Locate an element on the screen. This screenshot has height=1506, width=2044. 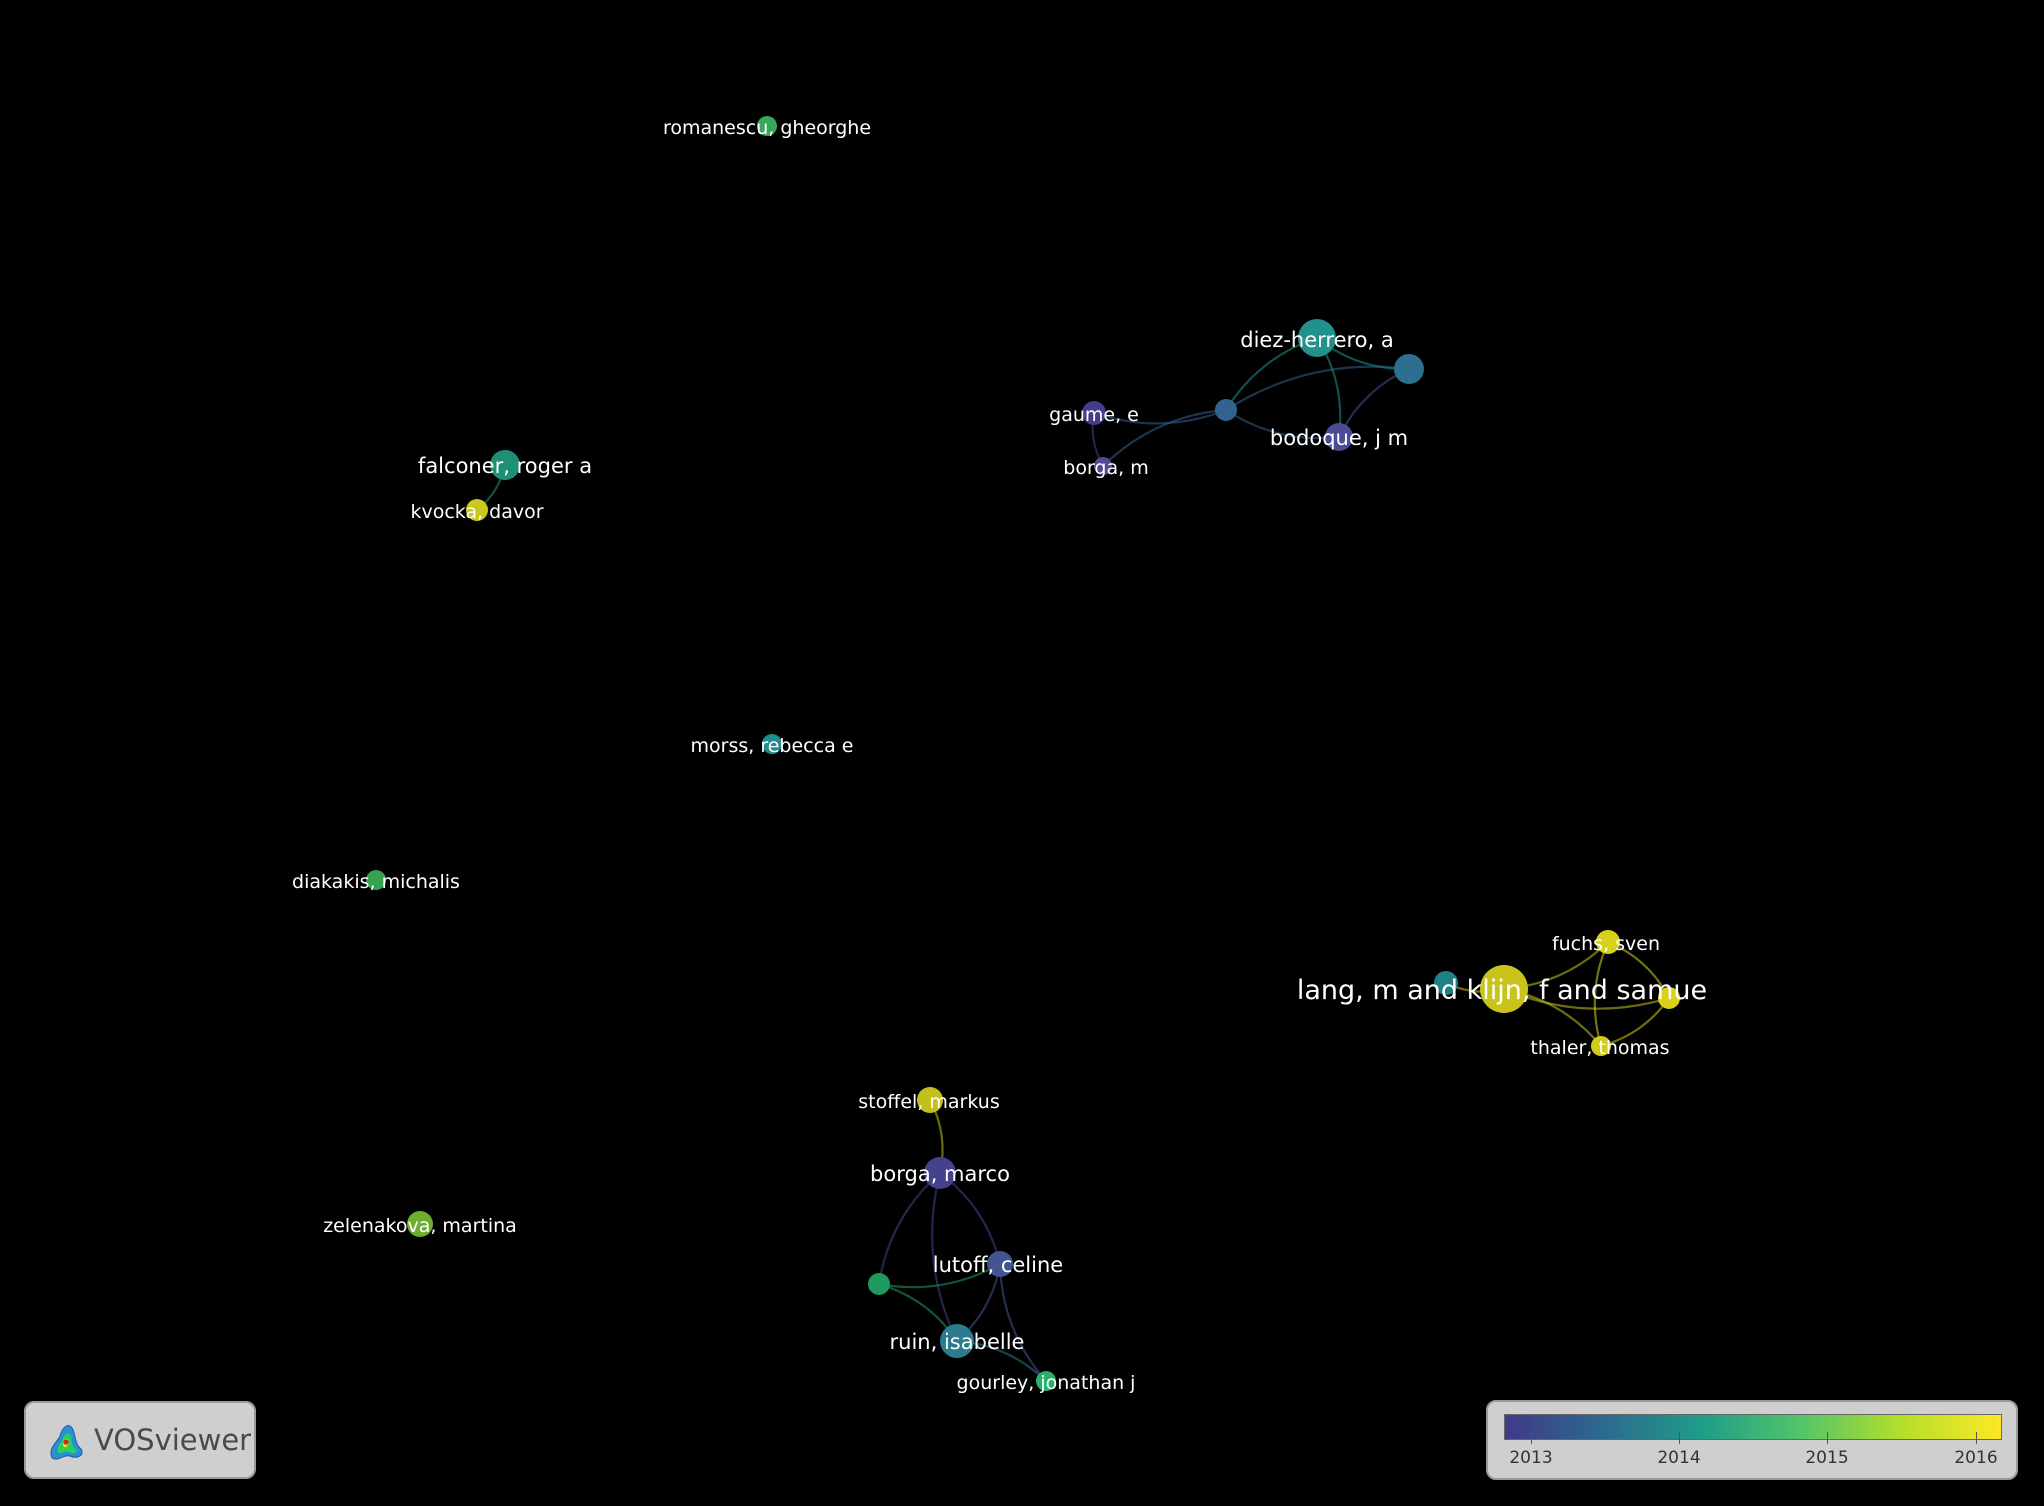
legend-tick-label: 2013 is located at coordinates (1531, 1458).